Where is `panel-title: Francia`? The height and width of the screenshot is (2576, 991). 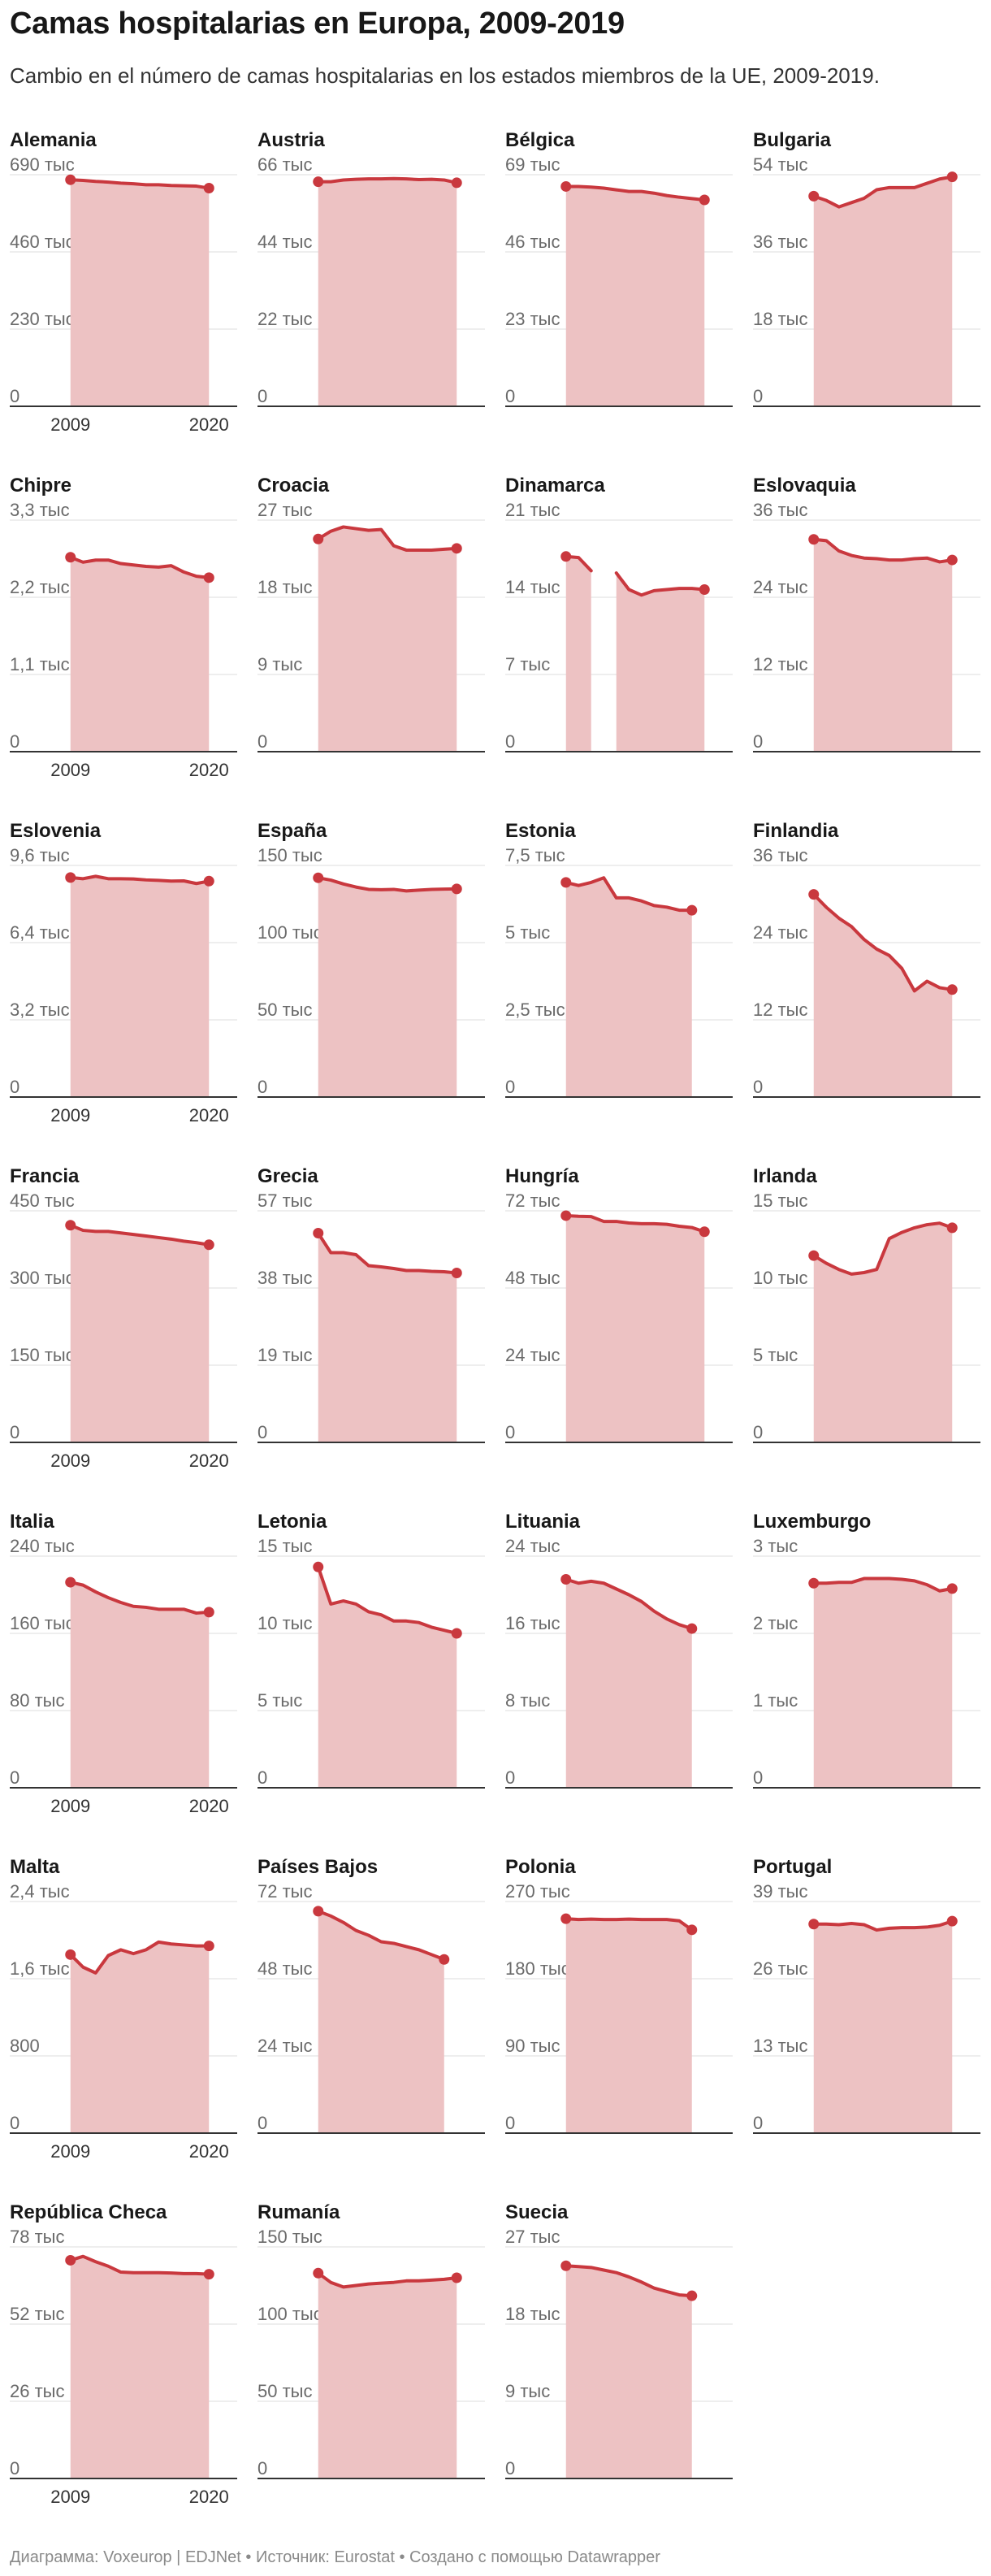
panel-title: Francia is located at coordinates (45, 1176).